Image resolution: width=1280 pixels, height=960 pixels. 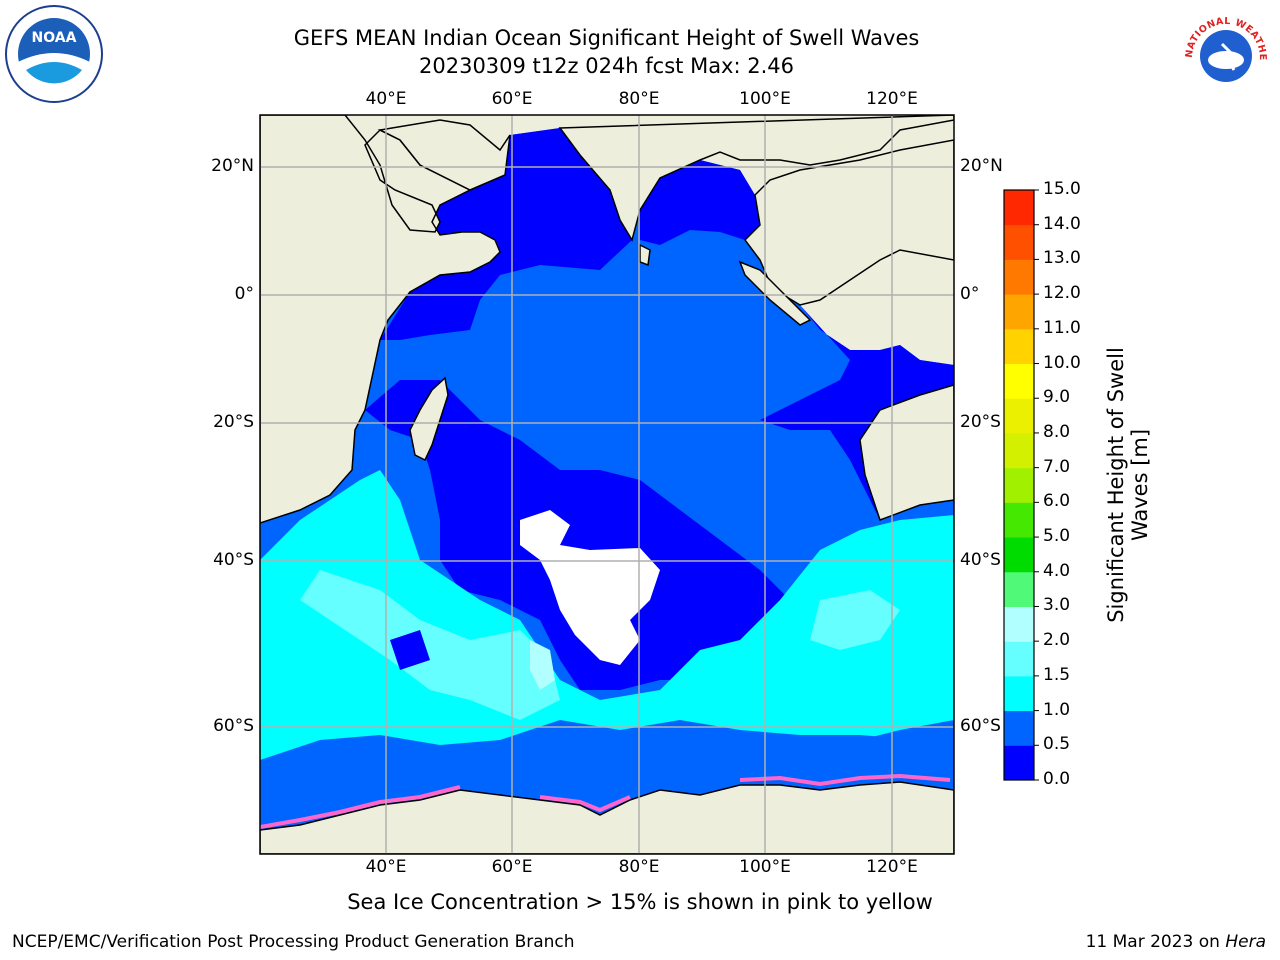 What do you see at coordinates (1062, 189) in the screenshot?
I see `colorbar-tick-label: 15.0` at bounding box center [1062, 189].